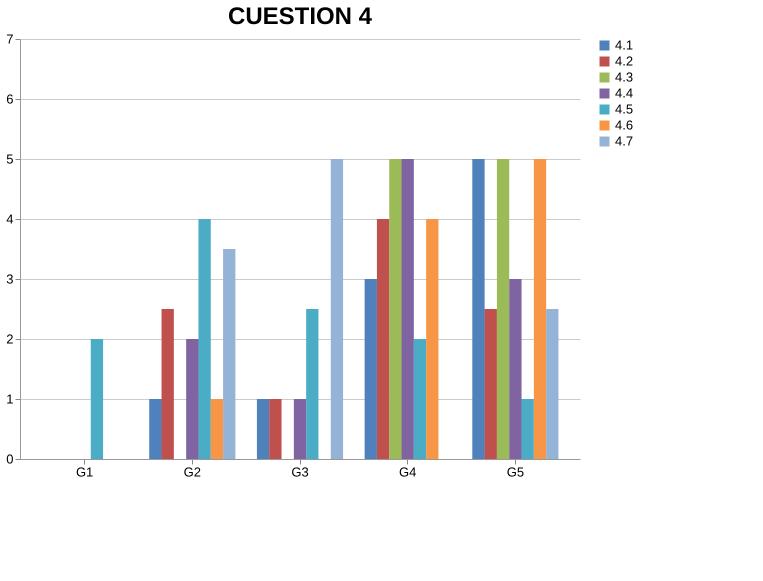 This screenshot has width=763, height=581. What do you see at coordinates (407, 472) in the screenshot?
I see `x-tick-label: G4` at bounding box center [407, 472].